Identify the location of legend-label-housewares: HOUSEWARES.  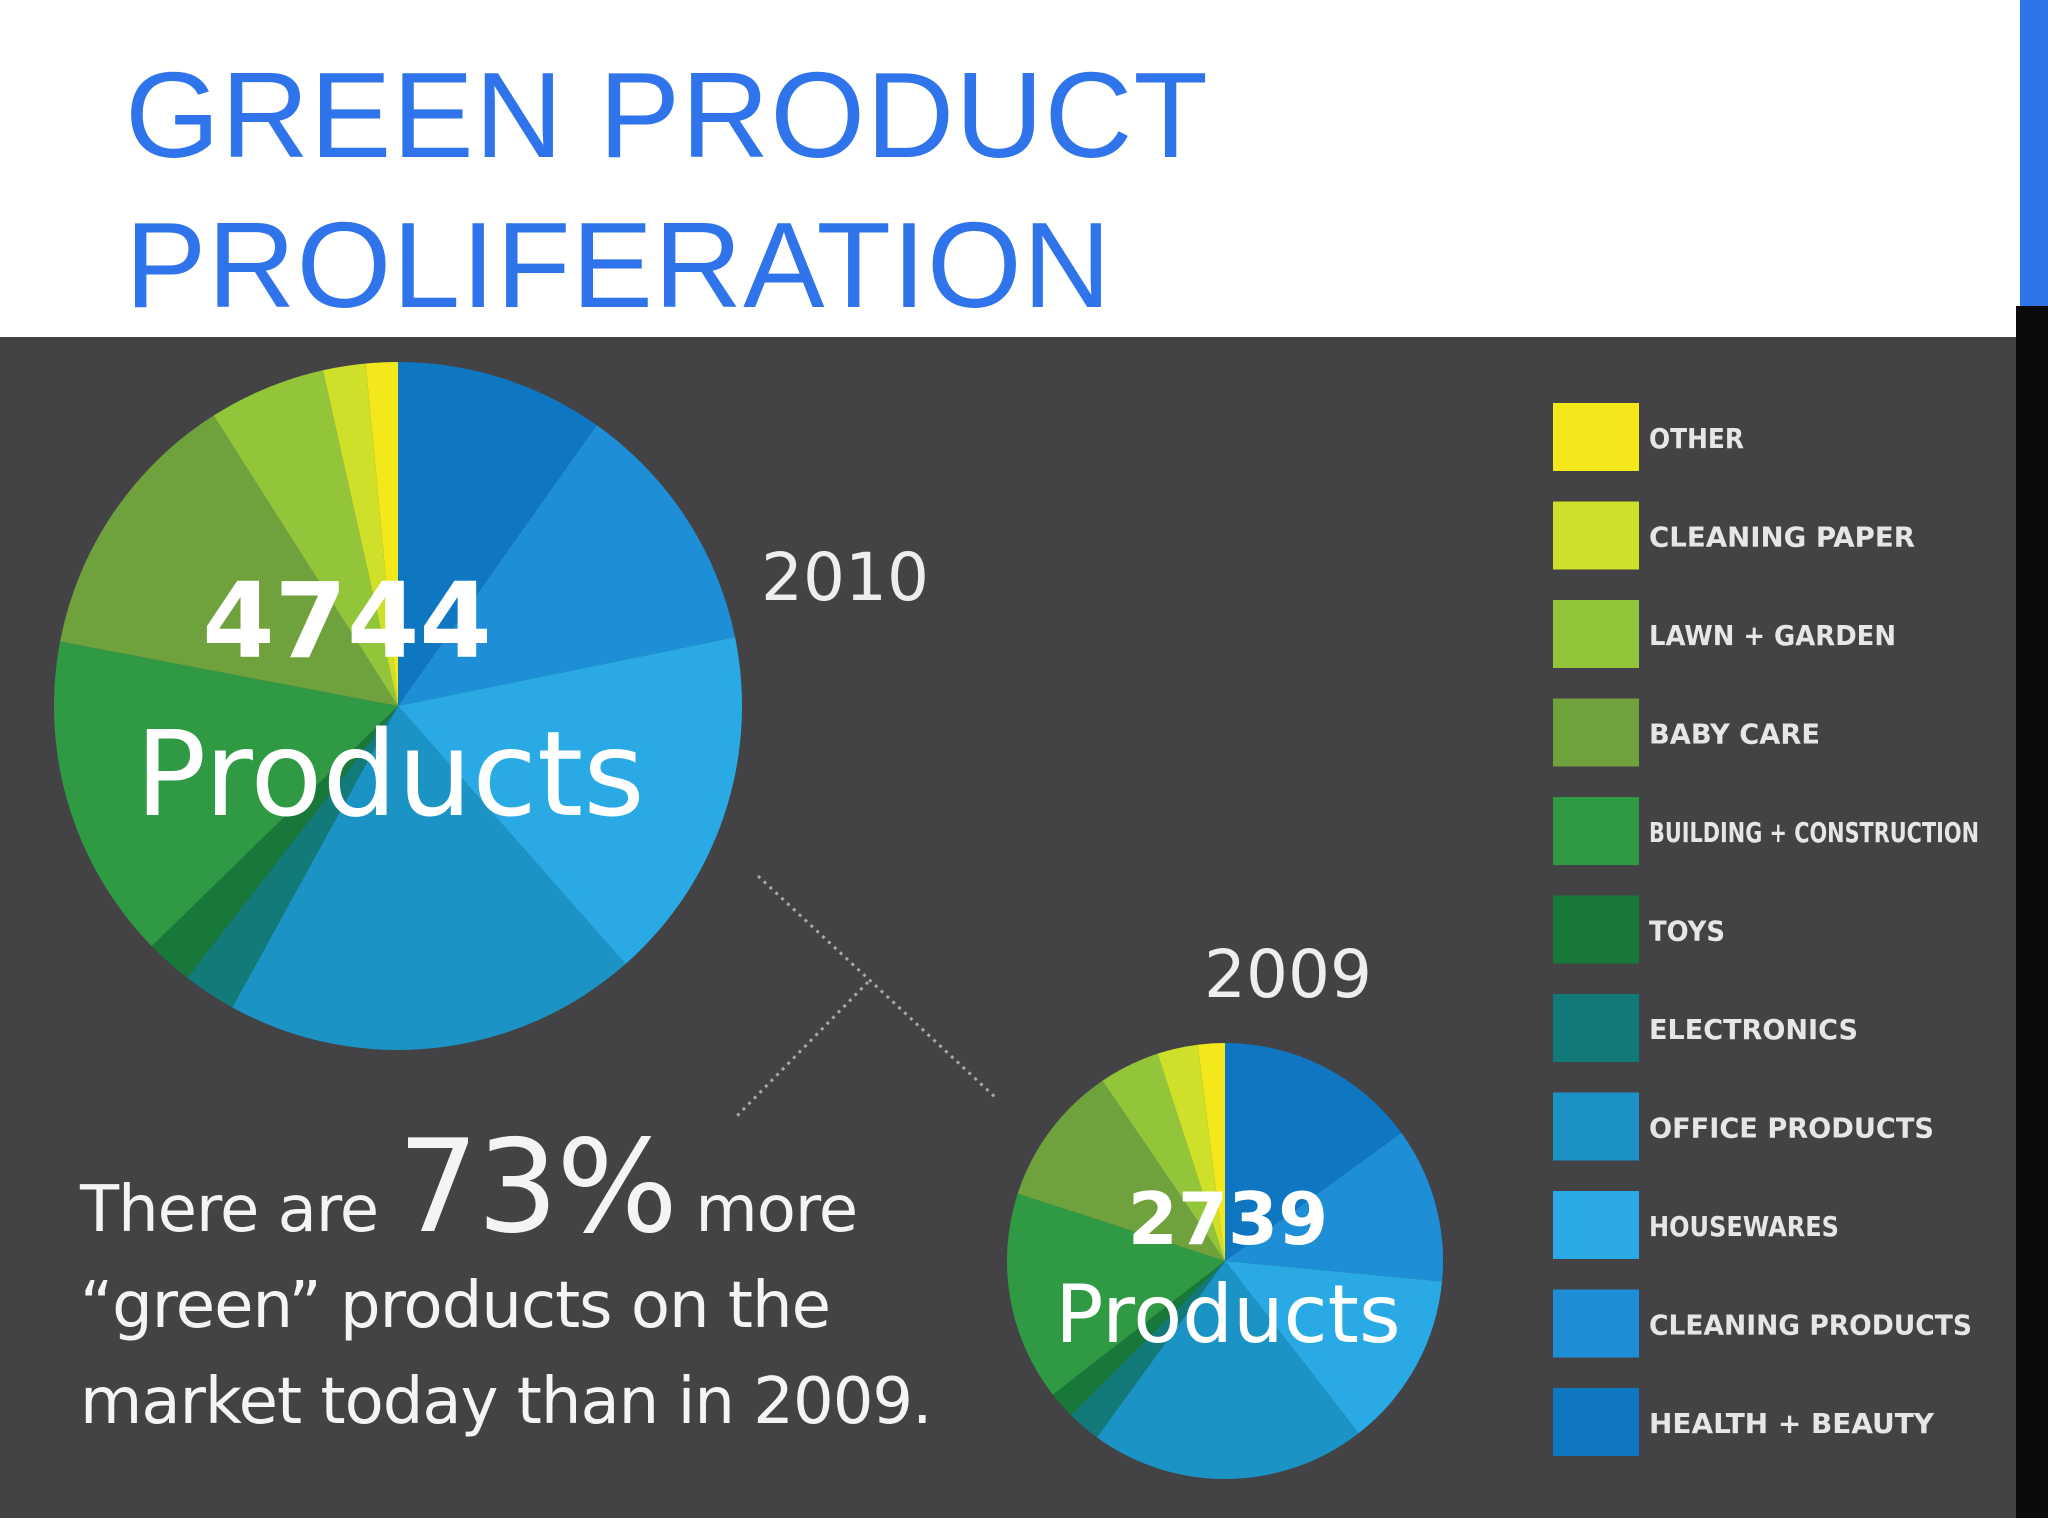
(1744, 1226).